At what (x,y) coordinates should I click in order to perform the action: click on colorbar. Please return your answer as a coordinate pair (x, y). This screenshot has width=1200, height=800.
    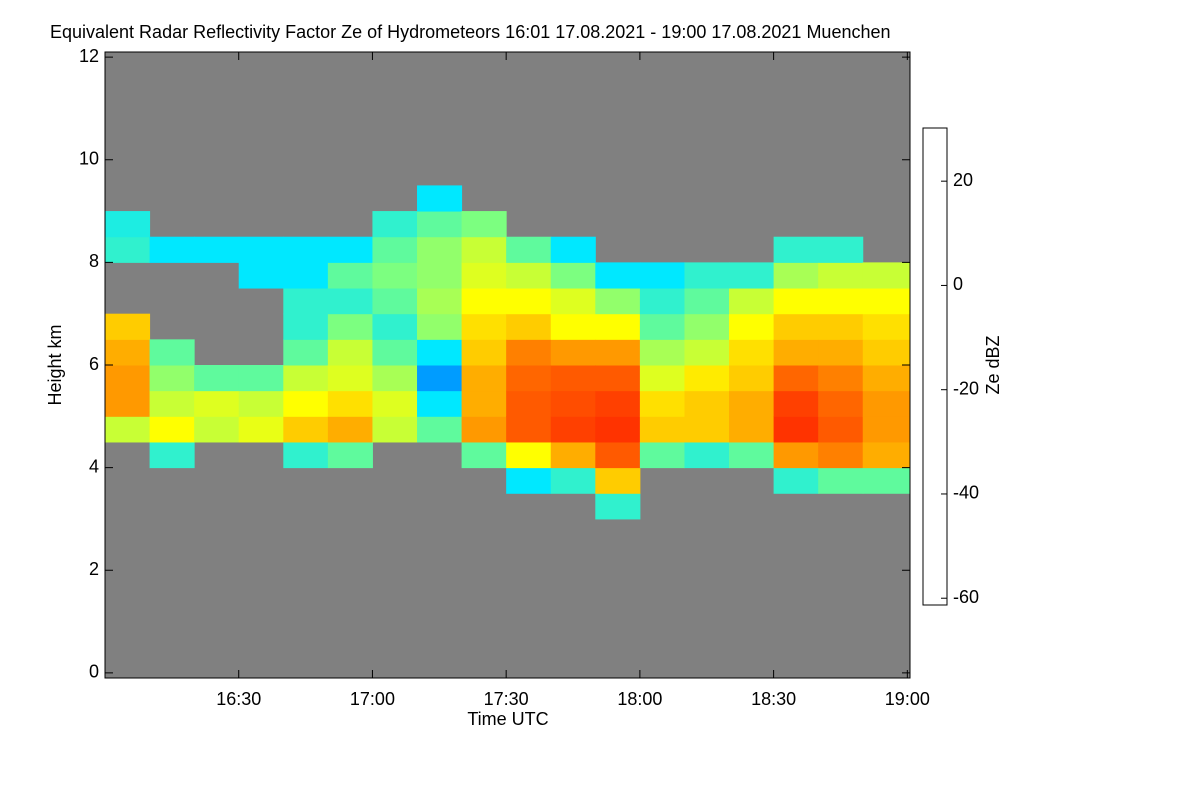
    Looking at the image, I should click on (935, 366).